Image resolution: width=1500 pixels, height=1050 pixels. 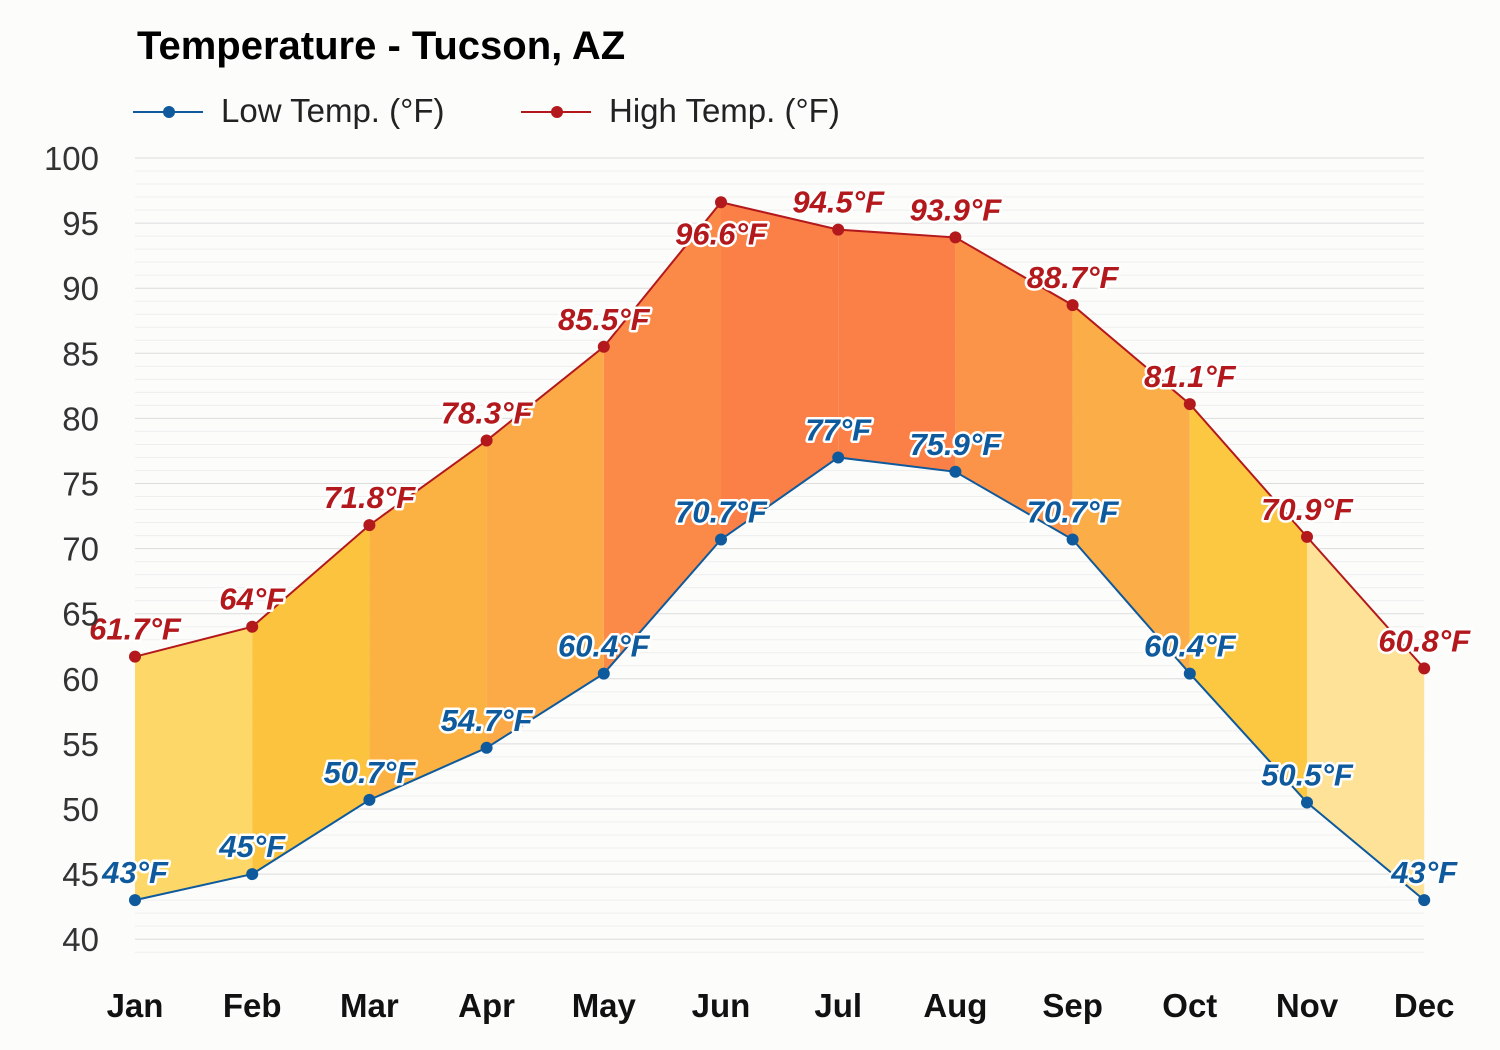 I want to click on y-tick-label: 90, so click(x=80, y=288).